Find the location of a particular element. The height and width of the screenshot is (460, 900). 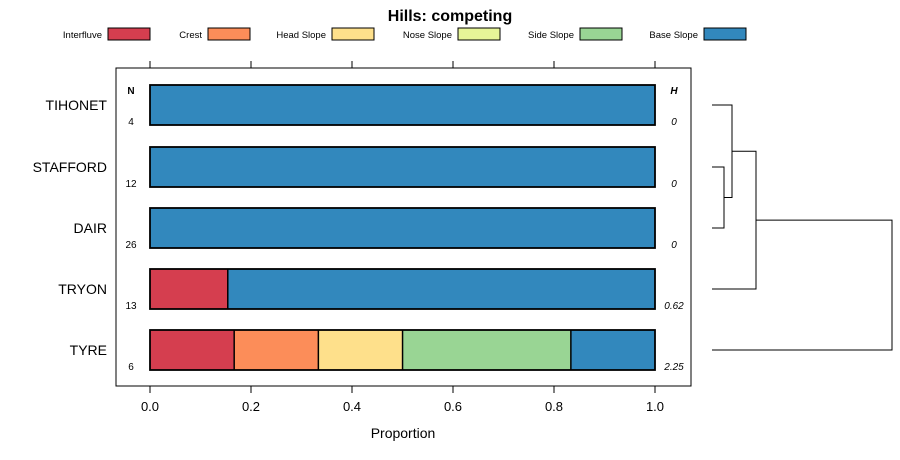

legend-label-nose-slope: Nose Slope is located at coordinates (427, 35).